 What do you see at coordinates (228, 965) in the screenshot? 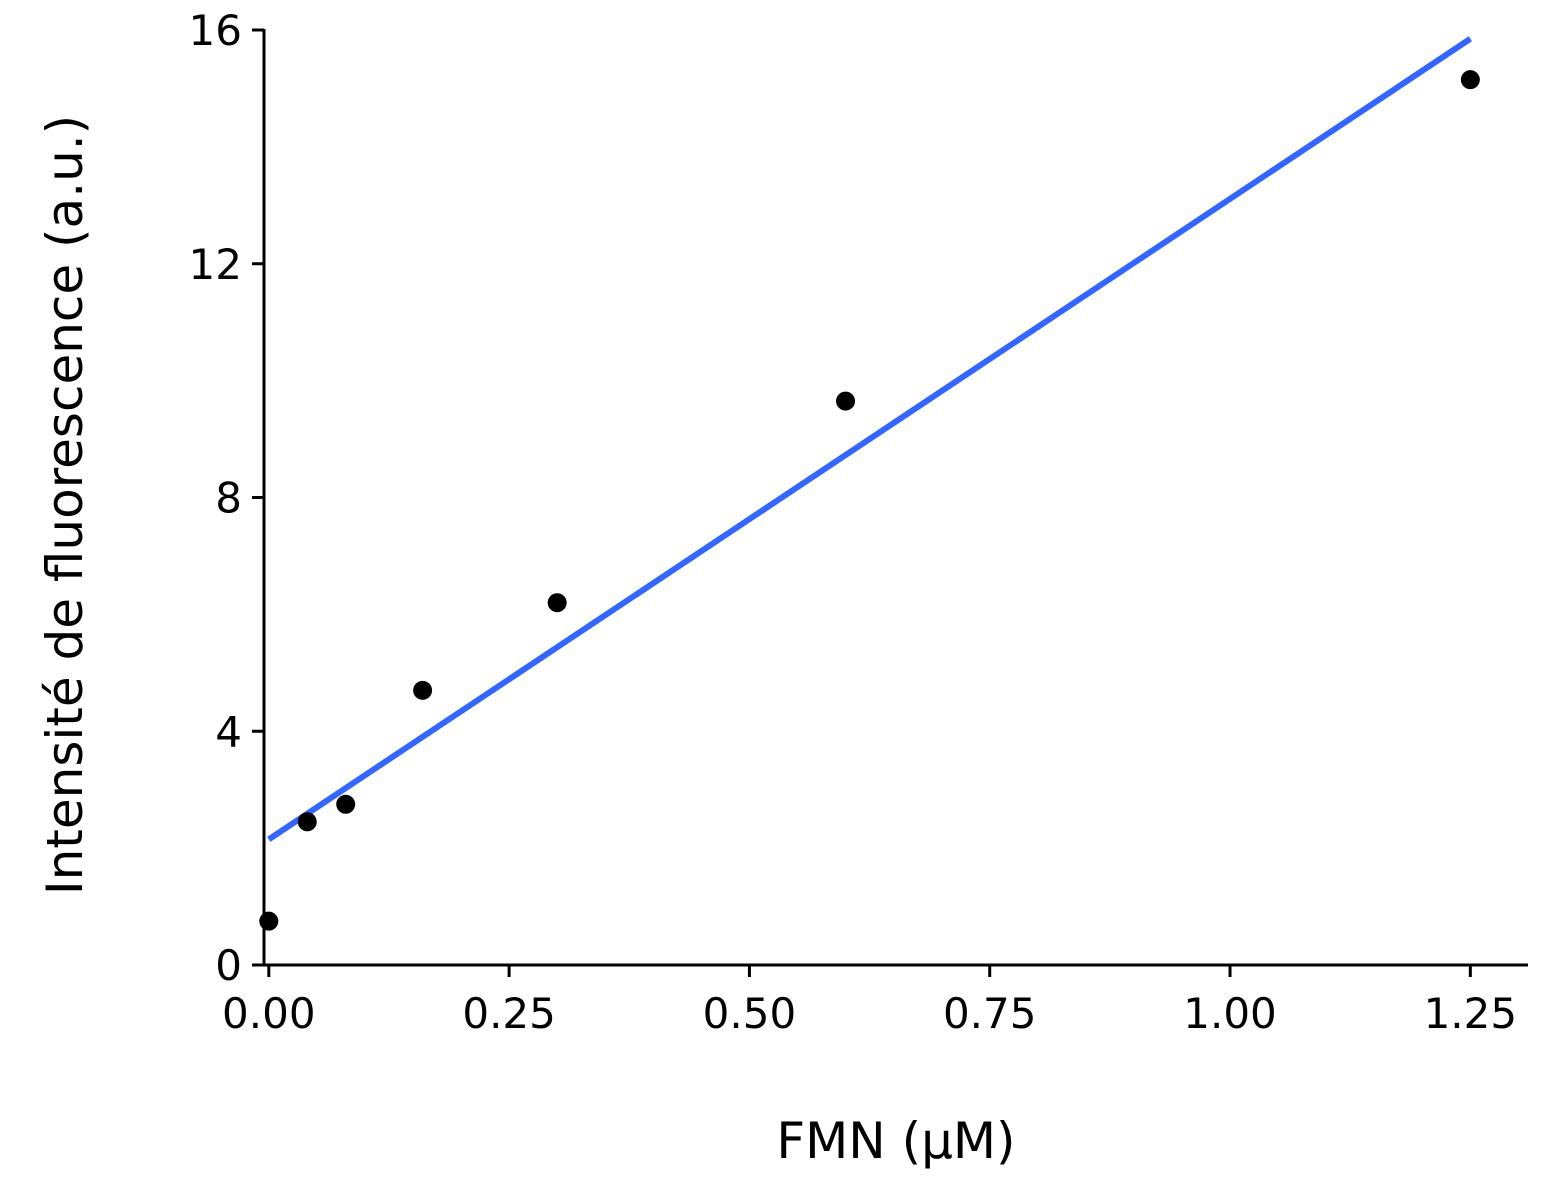
I see `y-tick-label: 0` at bounding box center [228, 965].